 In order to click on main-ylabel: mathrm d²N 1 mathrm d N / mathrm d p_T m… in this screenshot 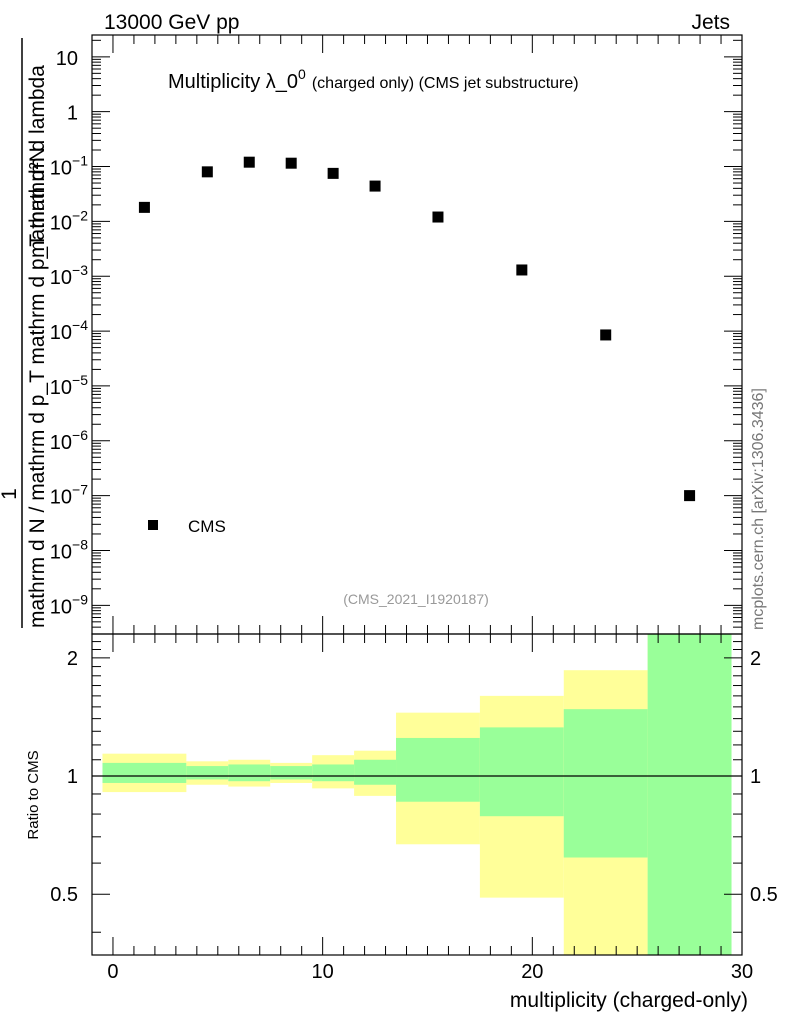, I will do `click(24, 333)`.